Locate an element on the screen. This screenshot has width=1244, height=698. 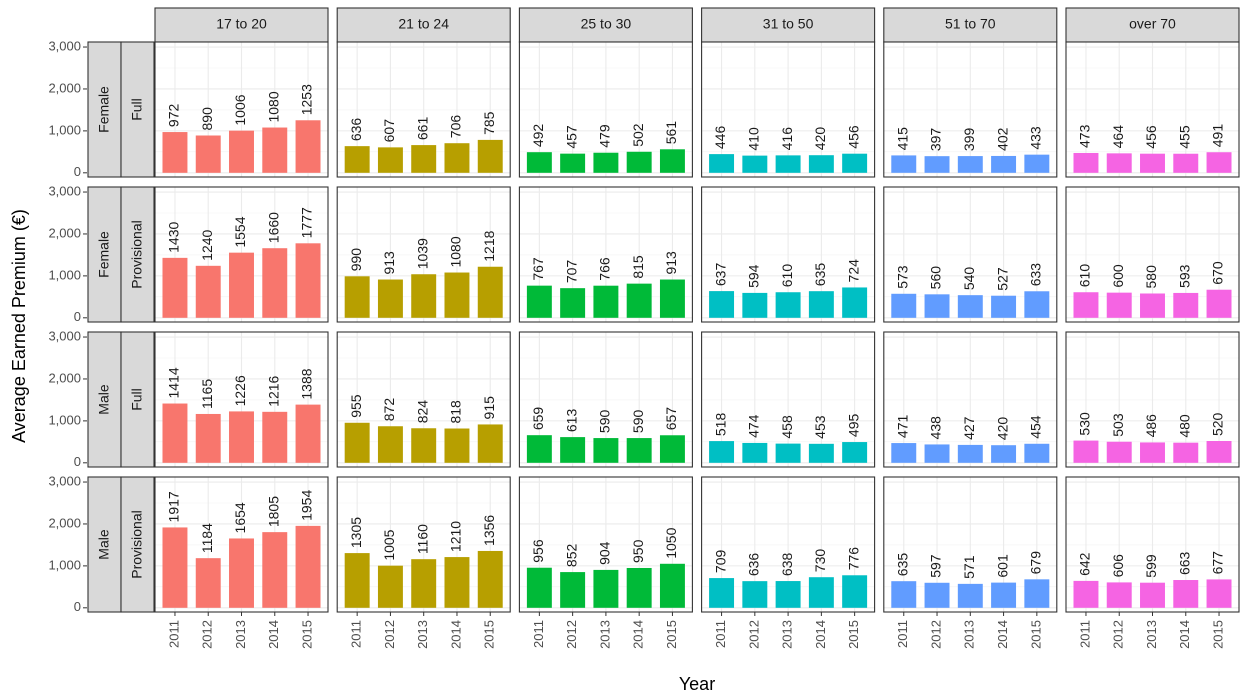
value-label: 1216 is located at coordinates (273, 390).